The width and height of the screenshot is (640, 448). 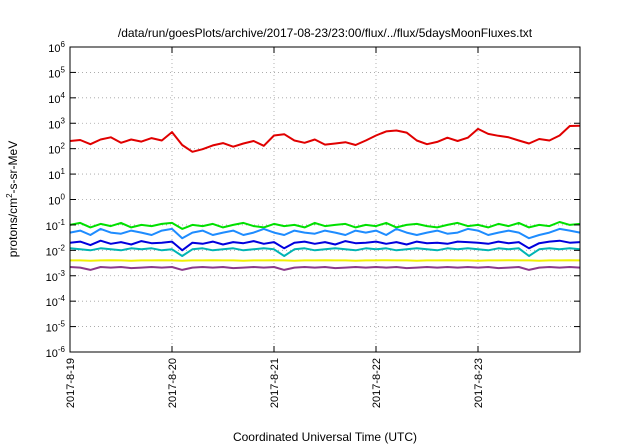 I want to click on y-axis-label-sup: 2, so click(x=9, y=195).